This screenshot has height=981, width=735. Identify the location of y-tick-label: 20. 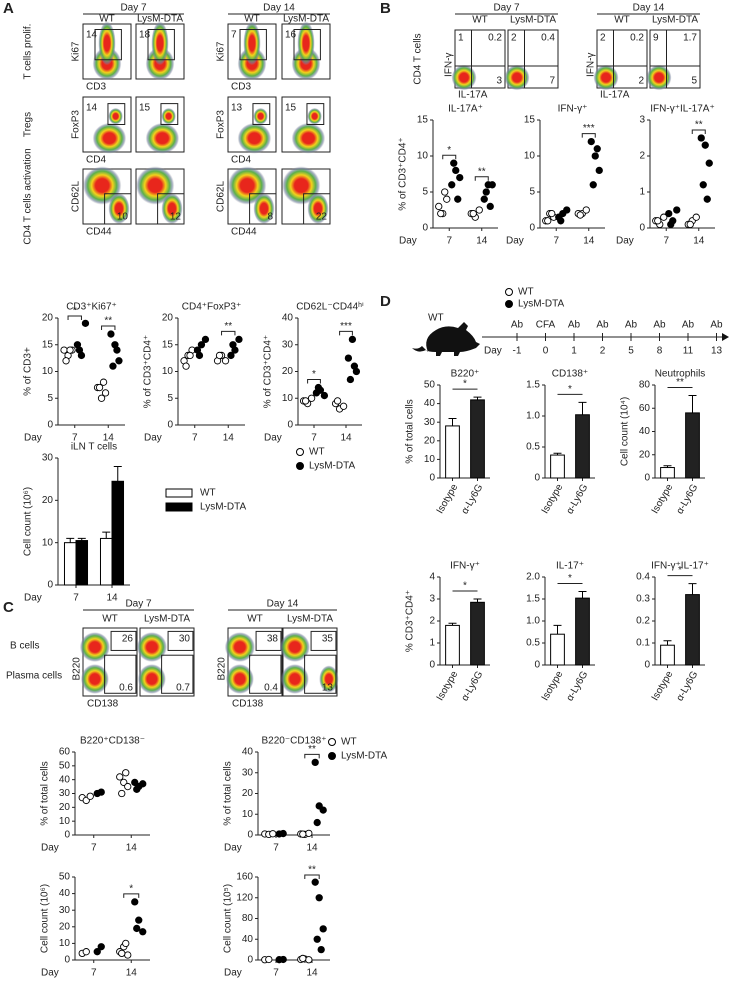
(168, 318).